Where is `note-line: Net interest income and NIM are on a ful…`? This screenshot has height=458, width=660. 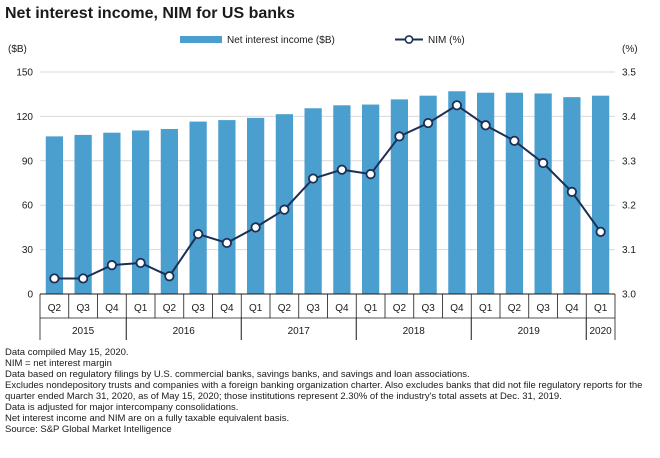 note-line: Net interest income and NIM are on a ful… is located at coordinates (147, 418).